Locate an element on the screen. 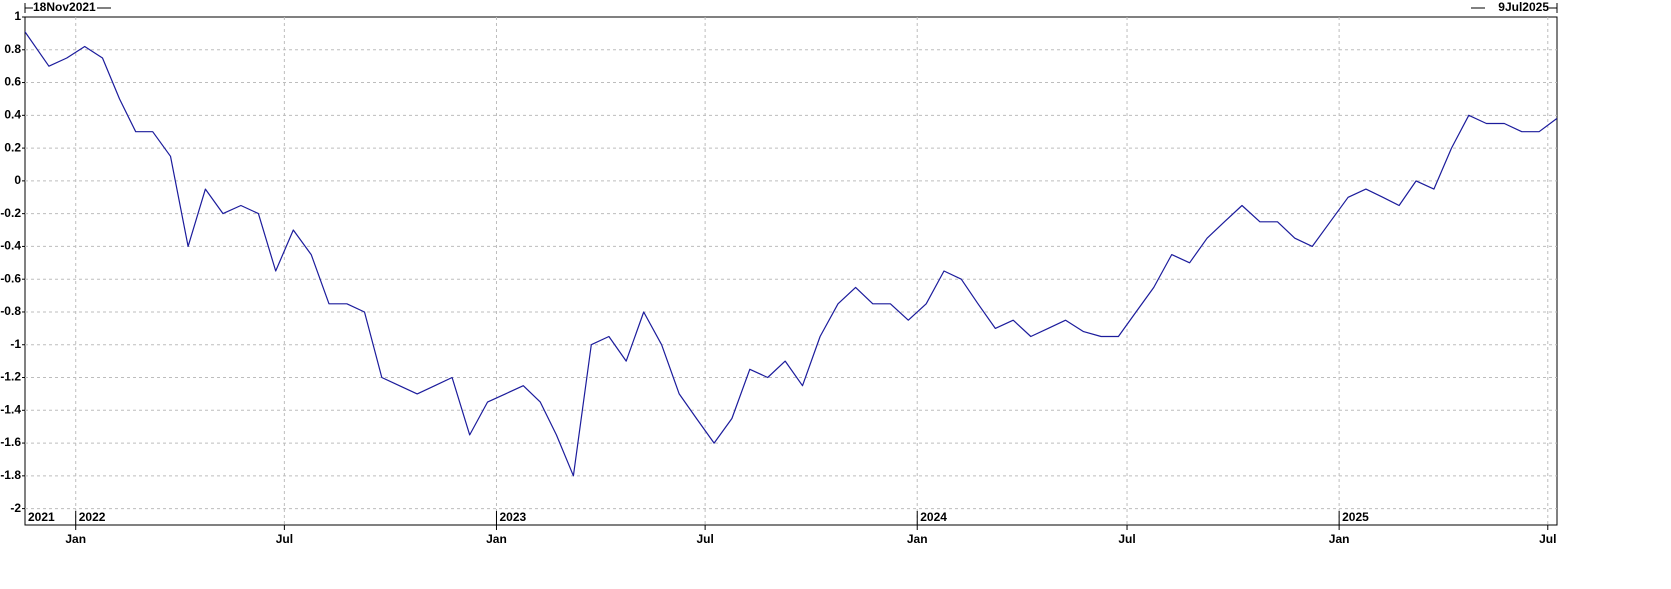 The height and width of the screenshot is (589, 1671). y-tick-label: 0 is located at coordinates (17, 180).